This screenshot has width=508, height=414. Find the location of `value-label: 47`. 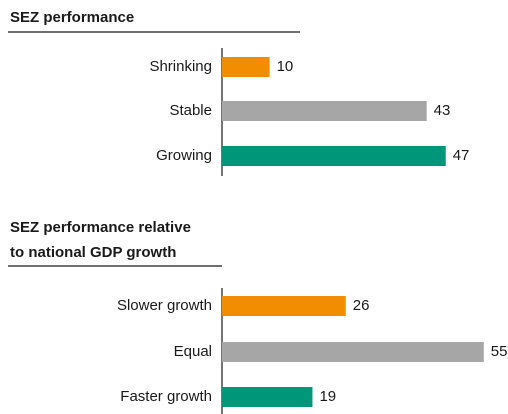

value-label: 47 is located at coordinates (461, 155).